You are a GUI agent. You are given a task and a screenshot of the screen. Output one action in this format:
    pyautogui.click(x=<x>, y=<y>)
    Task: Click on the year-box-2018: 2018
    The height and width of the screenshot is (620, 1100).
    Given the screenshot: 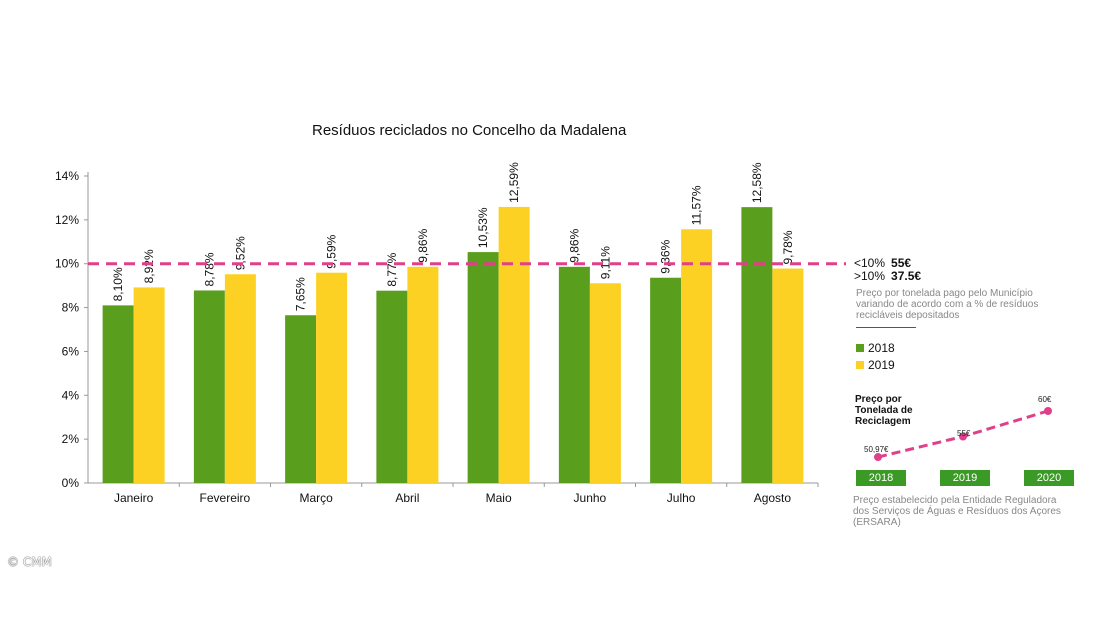 What is the action you would take?
    pyautogui.click(x=881, y=478)
    